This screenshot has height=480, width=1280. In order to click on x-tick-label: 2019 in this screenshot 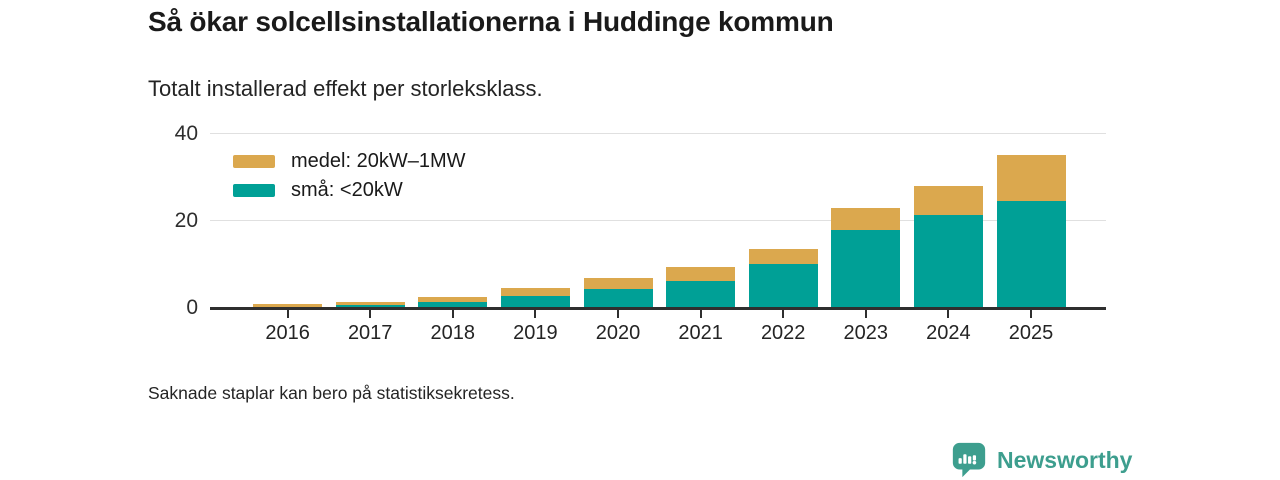, I will do `click(535, 333)`.